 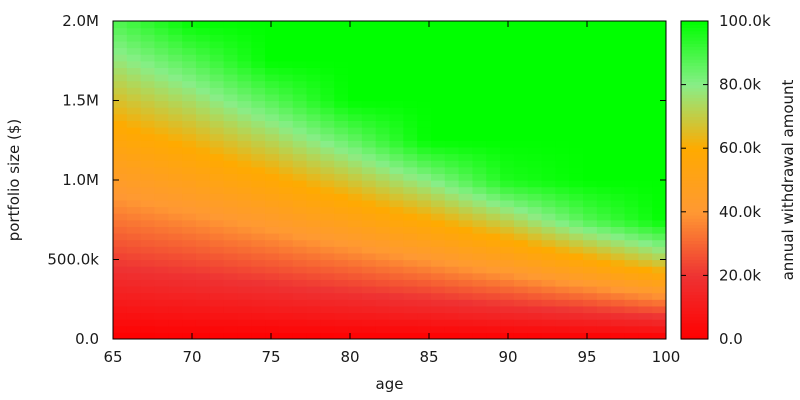 What do you see at coordinates (740, 212) in the screenshot?
I see `colorbar-tick-label: 40.0k` at bounding box center [740, 212].